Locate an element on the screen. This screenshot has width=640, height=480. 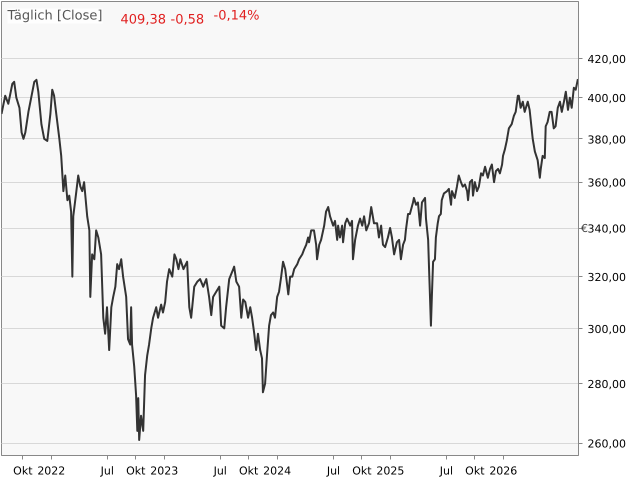
annotation: 409,38 is located at coordinates (143, 20).